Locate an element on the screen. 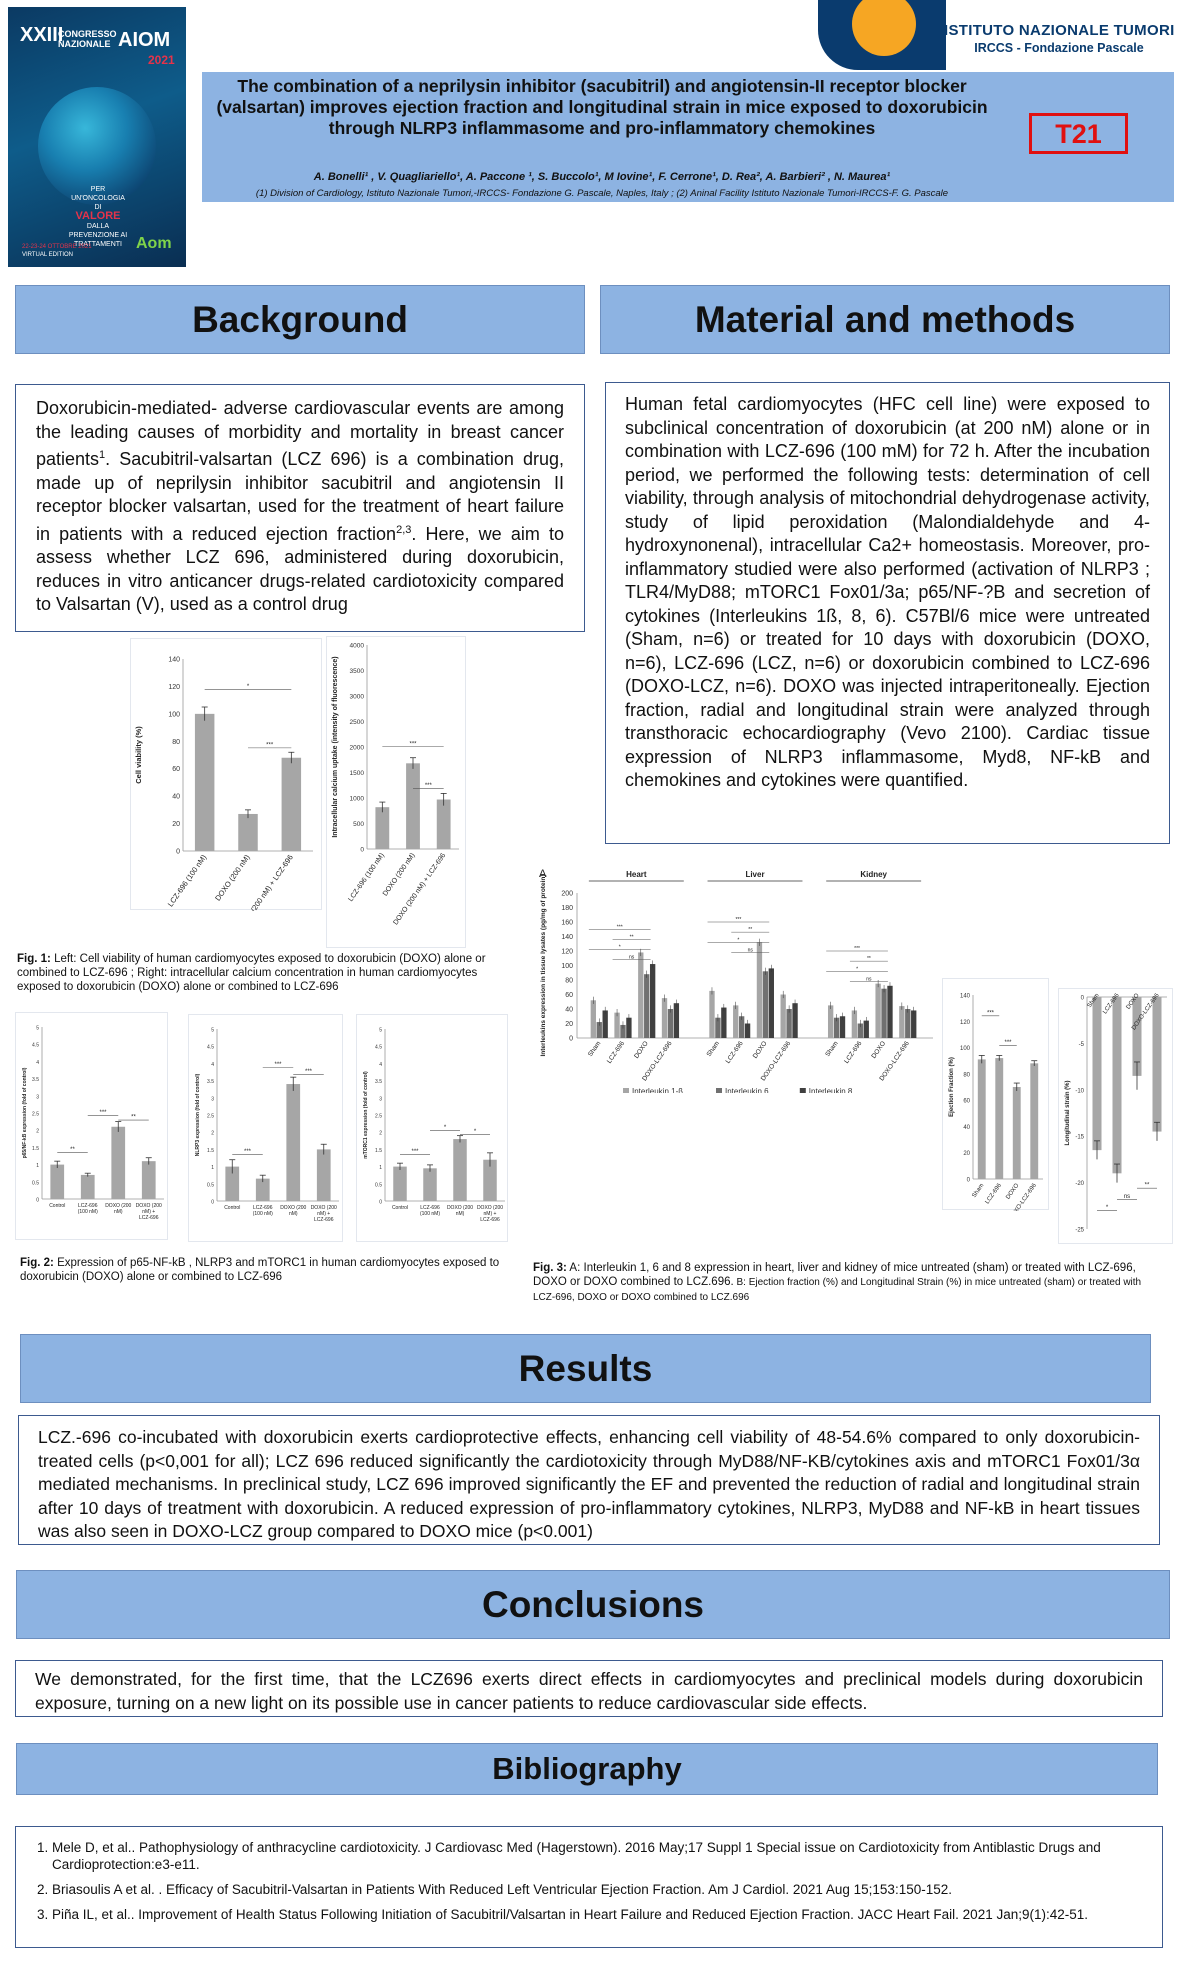 The height and width of the screenshot is (1988, 1193). y-tick-label: 20 is located at coordinates (569, 1024).